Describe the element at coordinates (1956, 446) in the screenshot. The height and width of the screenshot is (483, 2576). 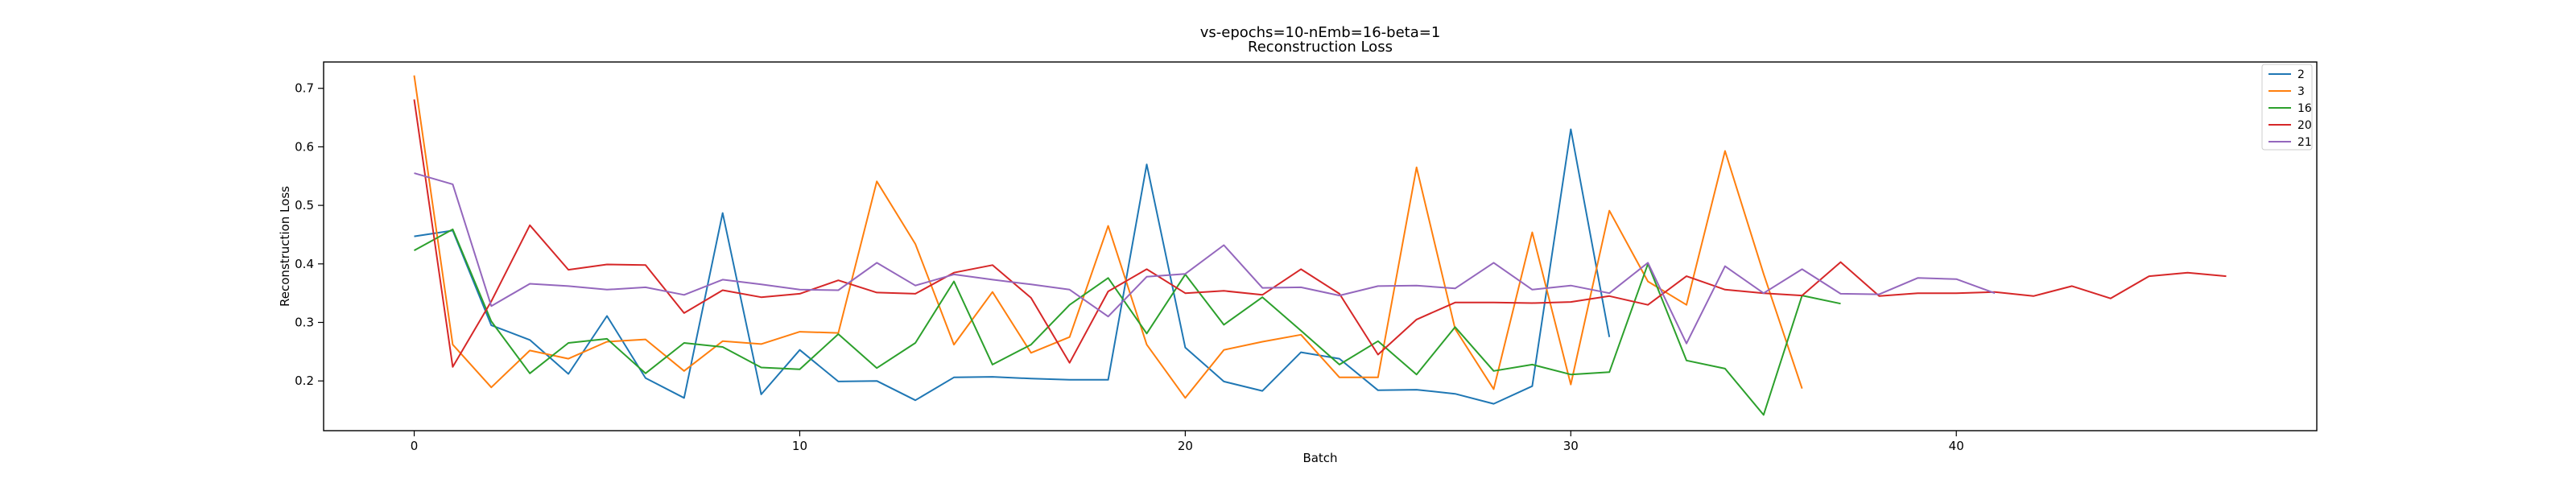
I see `x-tick-label: 40` at that location.